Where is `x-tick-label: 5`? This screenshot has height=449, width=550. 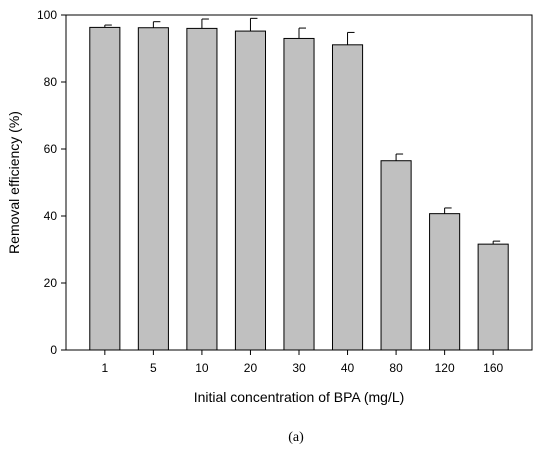 x-tick-label: 5 is located at coordinates (153, 368).